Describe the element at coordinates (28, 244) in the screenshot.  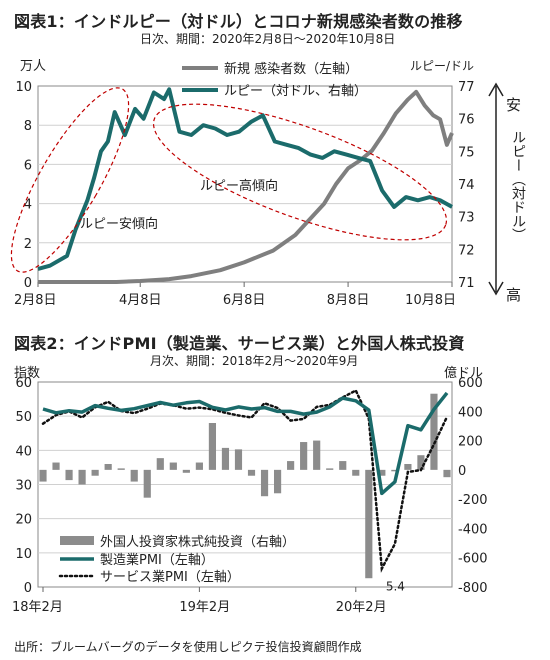
I see `chart1-left-tick-label: 2` at that location.